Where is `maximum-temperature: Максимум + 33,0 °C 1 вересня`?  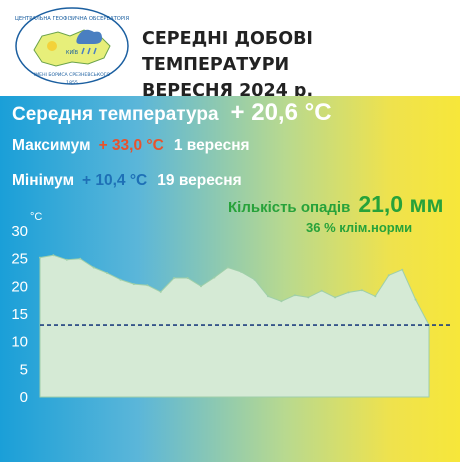 maximum-temperature: Максимум + 33,0 °C 1 вересня is located at coordinates (131, 146).